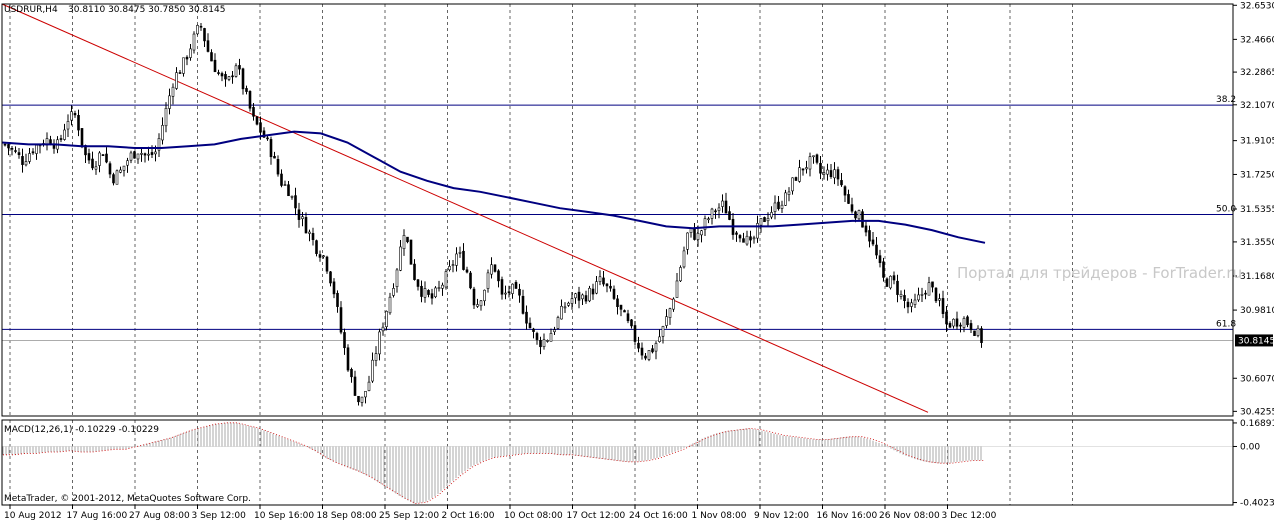 Image resolution: width=1274 pixels, height=523 pixels. I want to click on time-tick-label: 25 Sep 12:00, so click(409, 516).